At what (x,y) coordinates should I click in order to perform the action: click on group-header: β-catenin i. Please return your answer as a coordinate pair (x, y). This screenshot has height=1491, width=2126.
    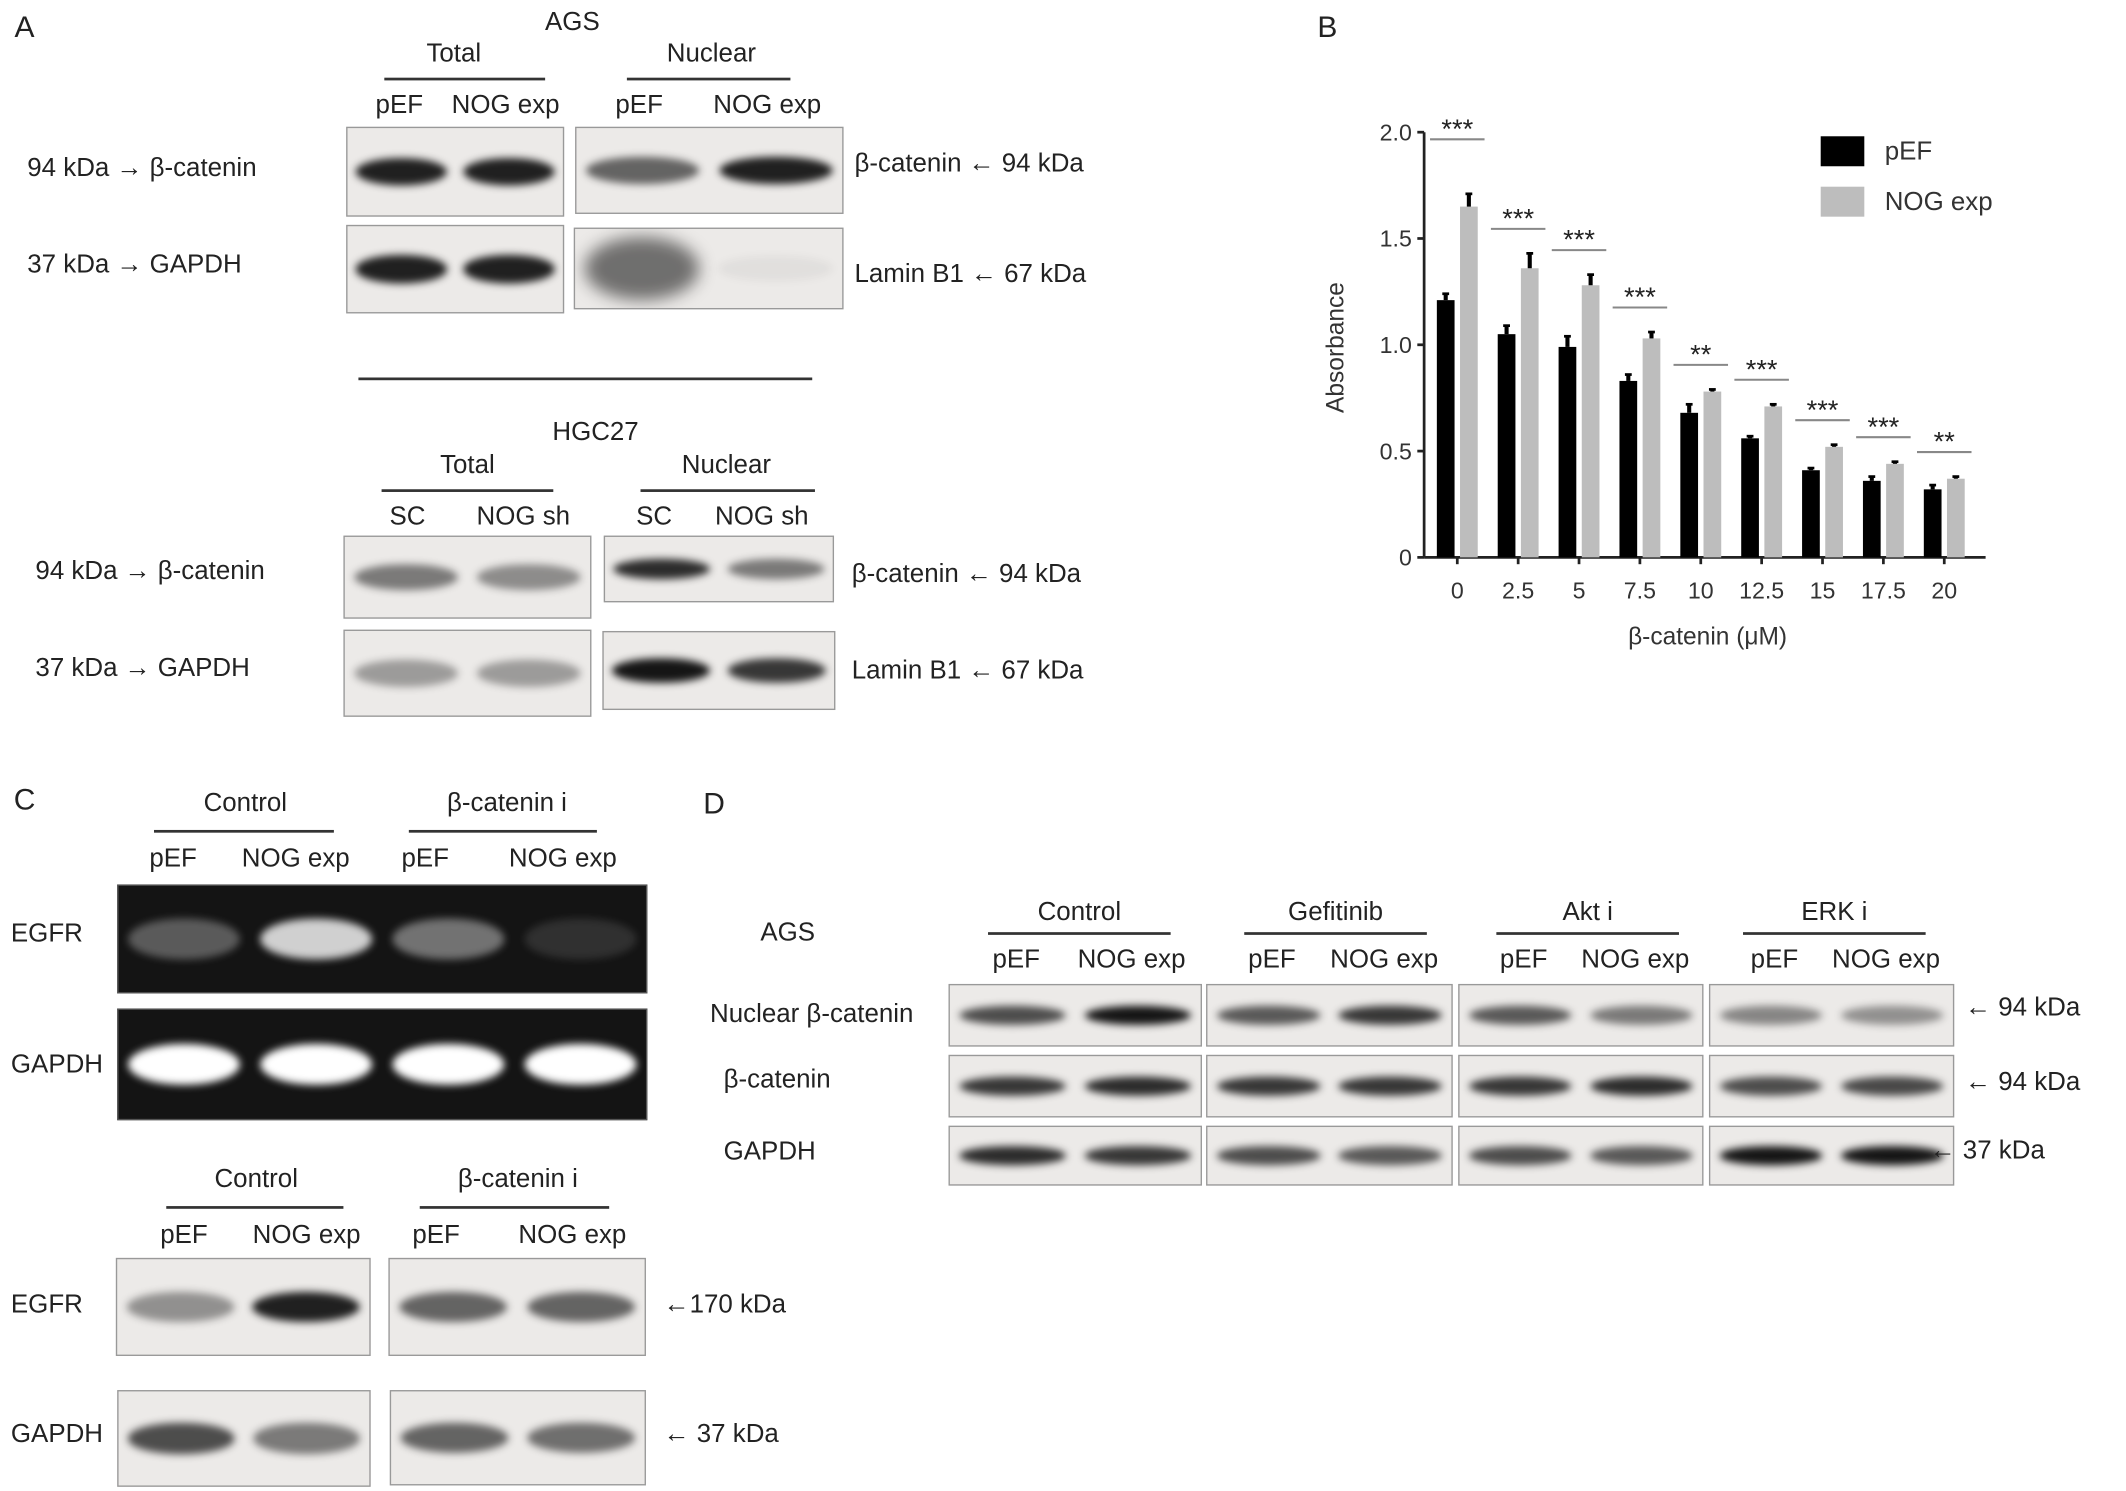
    Looking at the image, I should click on (517, 1179).